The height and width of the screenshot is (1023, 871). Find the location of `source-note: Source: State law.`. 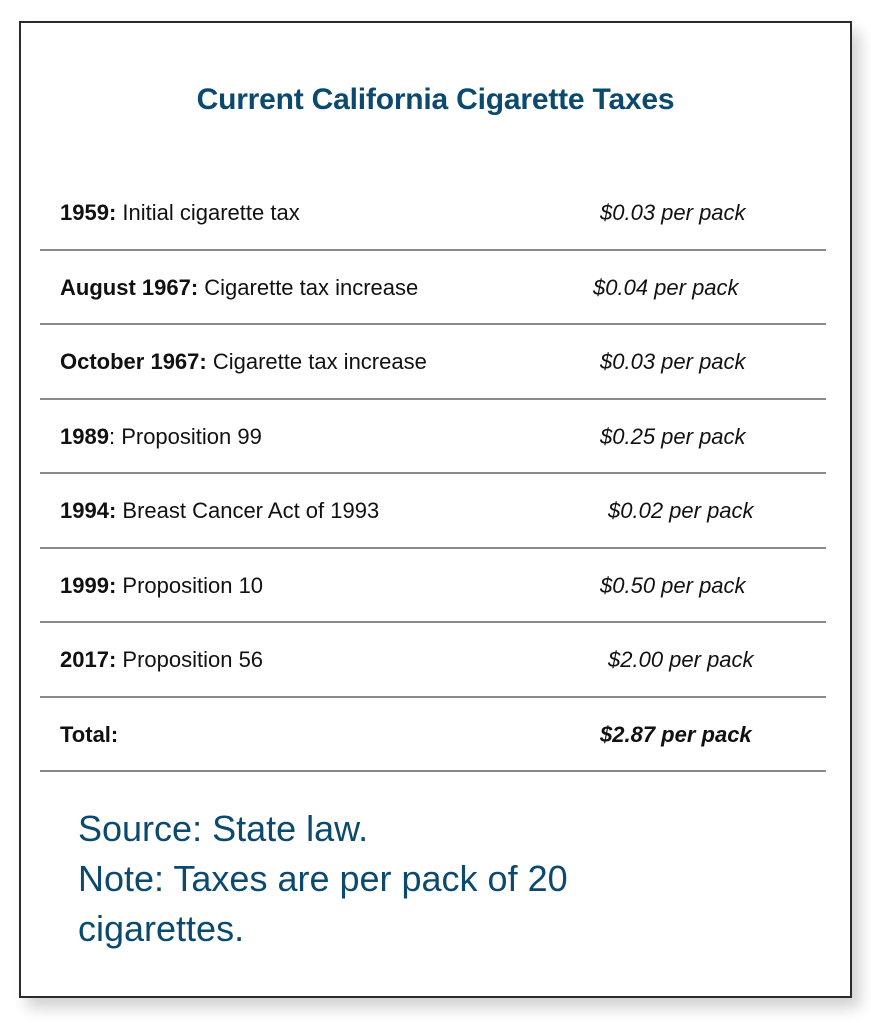

source-note: Source: State law. is located at coordinates (223, 828).